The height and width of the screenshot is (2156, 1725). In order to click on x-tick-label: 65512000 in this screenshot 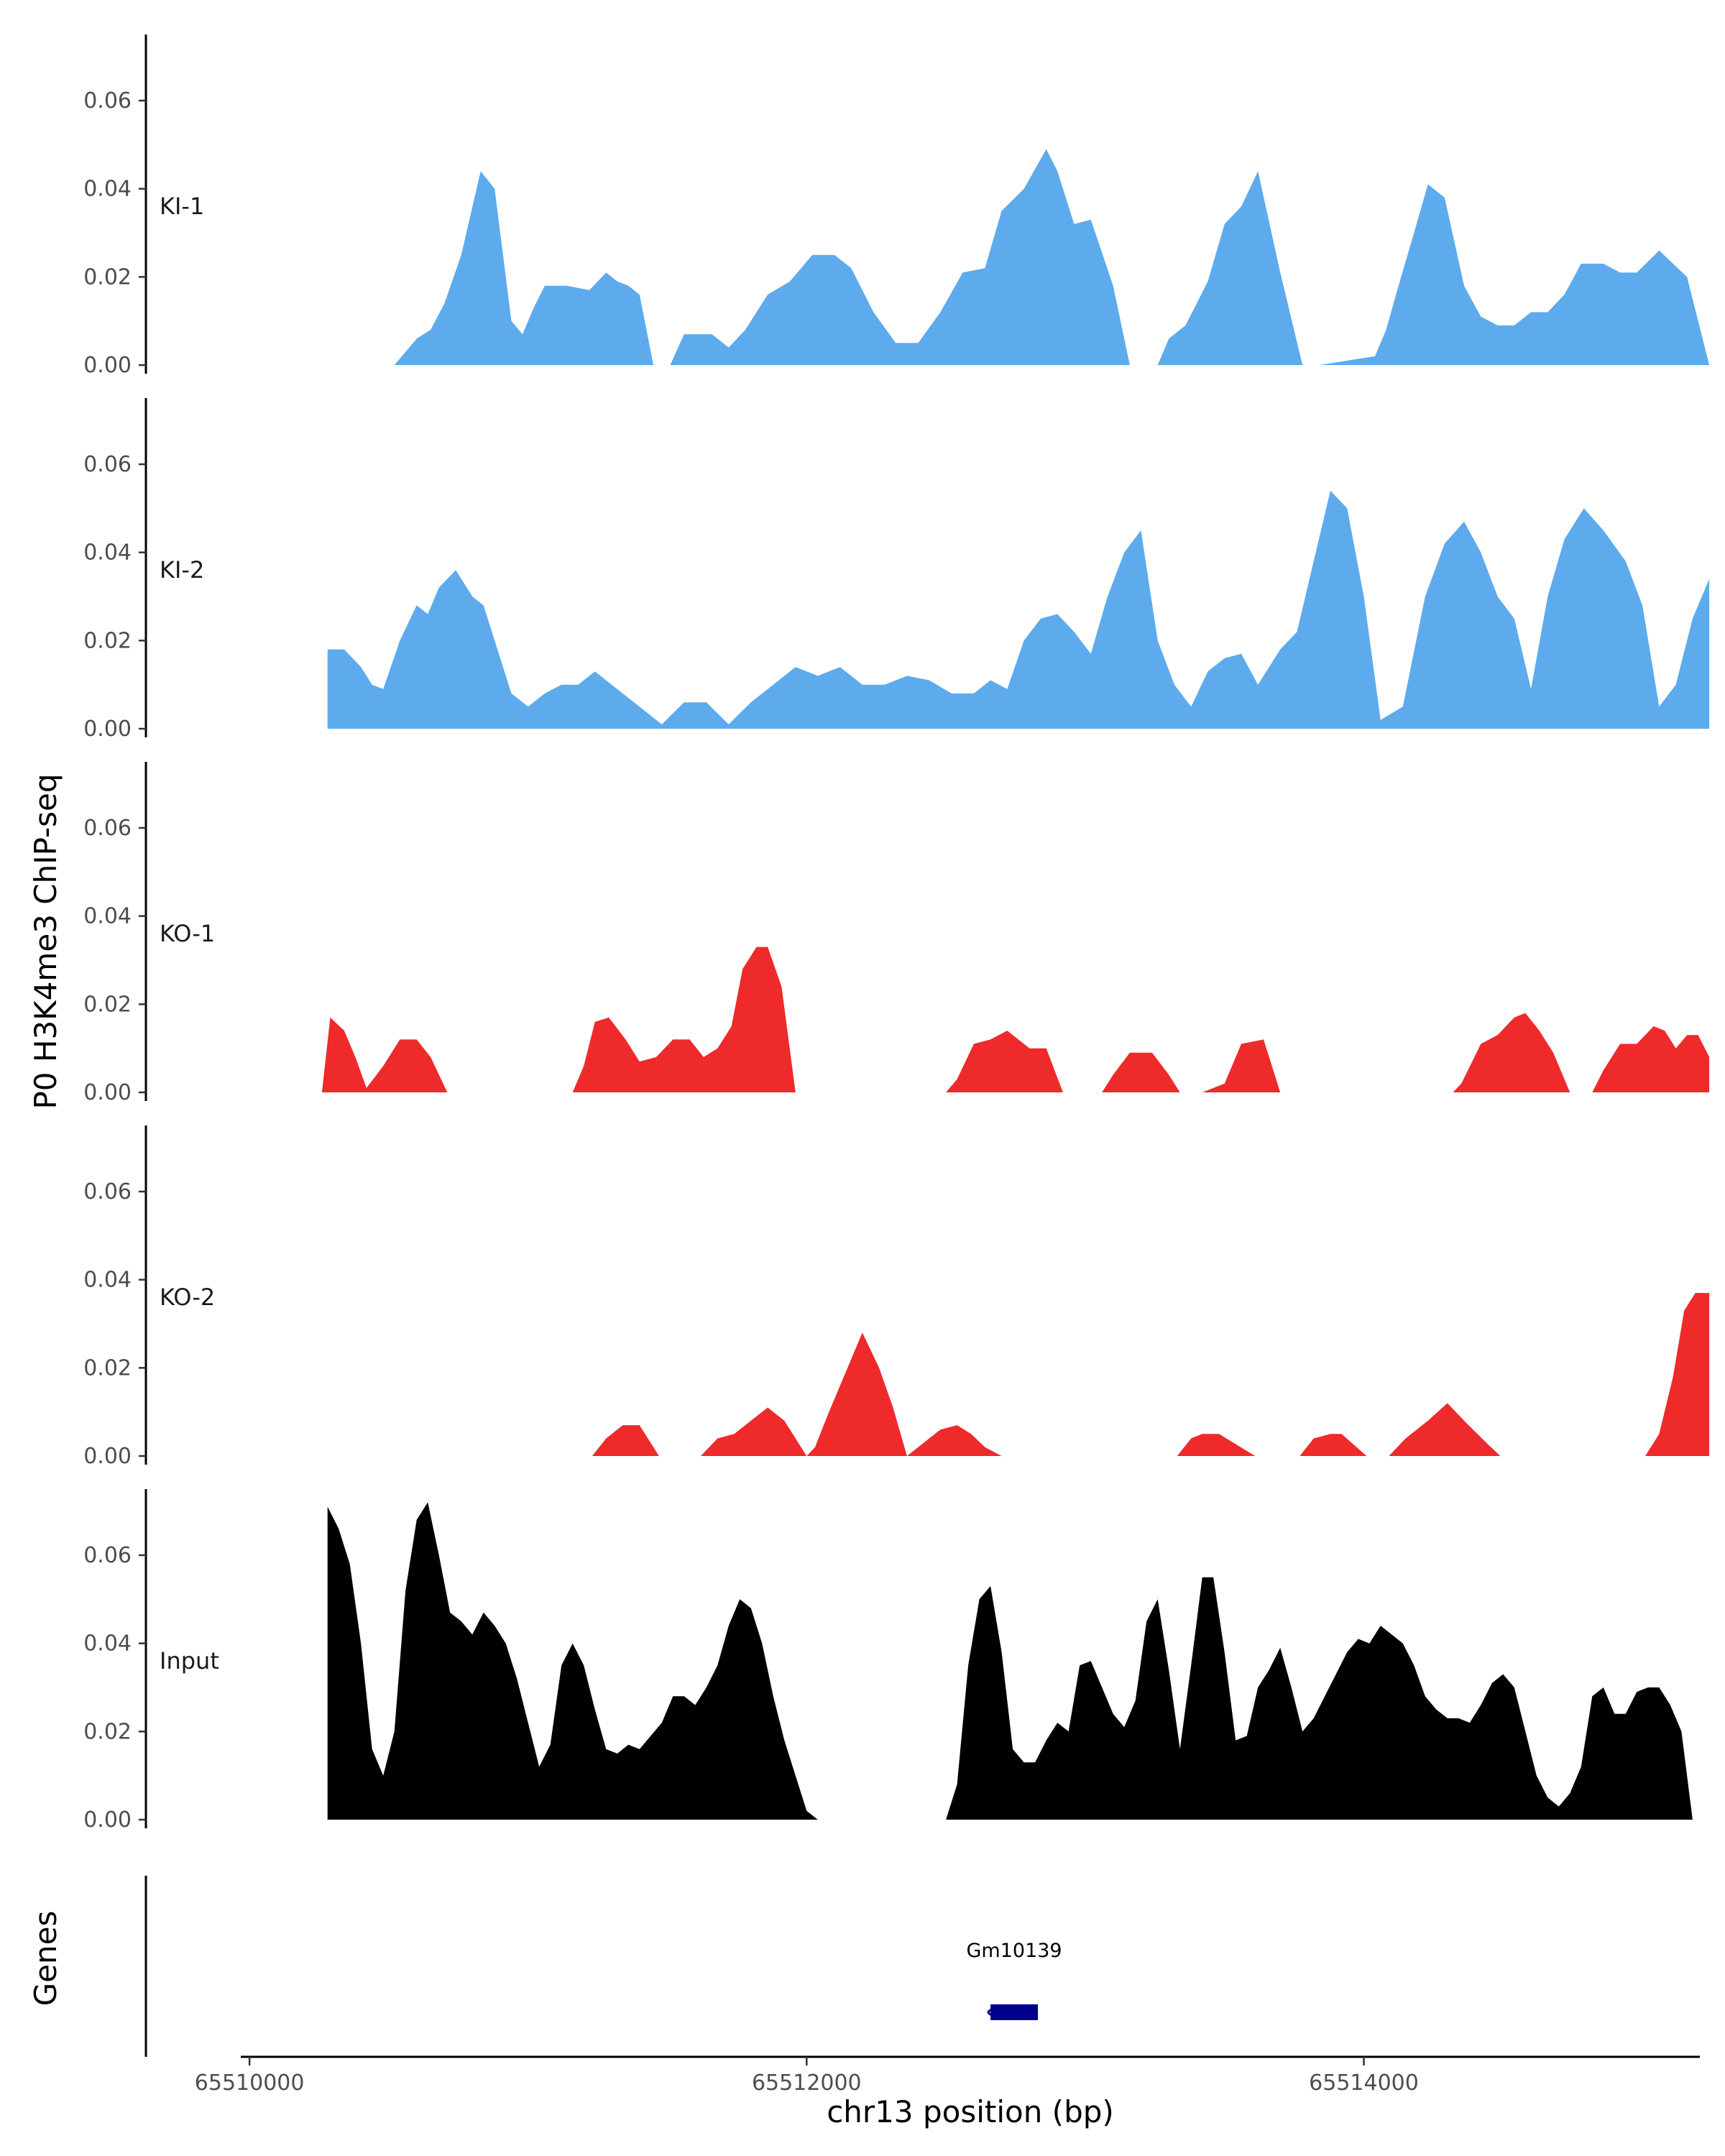, I will do `click(807, 2083)`.